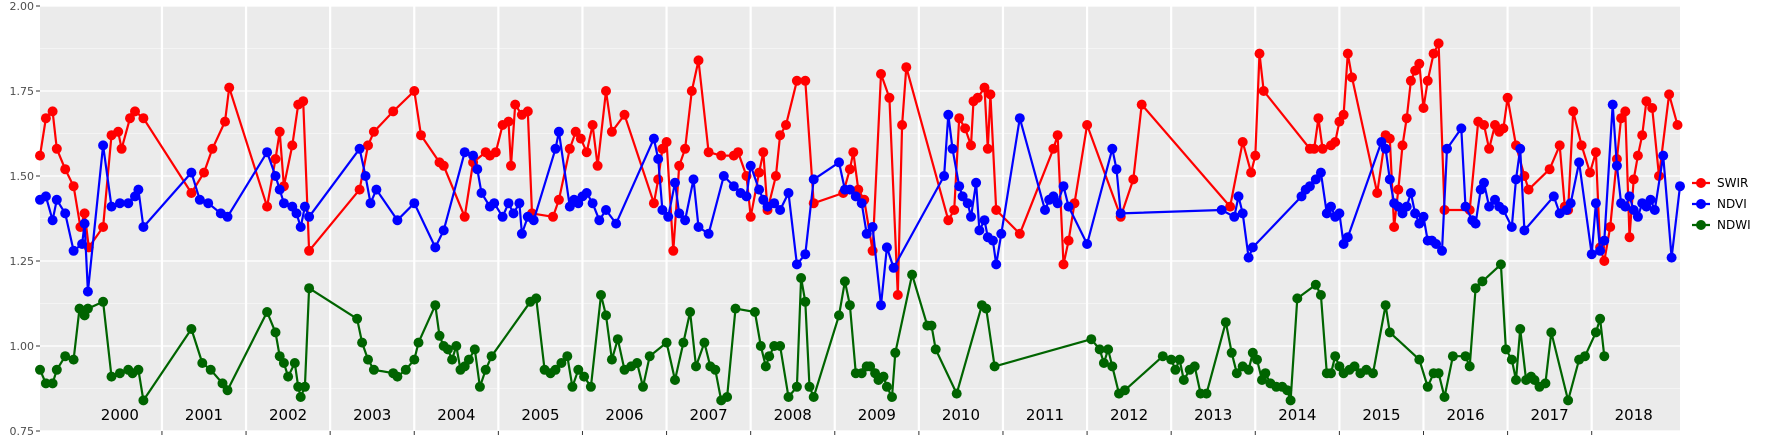  Describe the element at coordinates (22, 91) in the screenshot. I see `y-tick-label: 1.75` at that location.